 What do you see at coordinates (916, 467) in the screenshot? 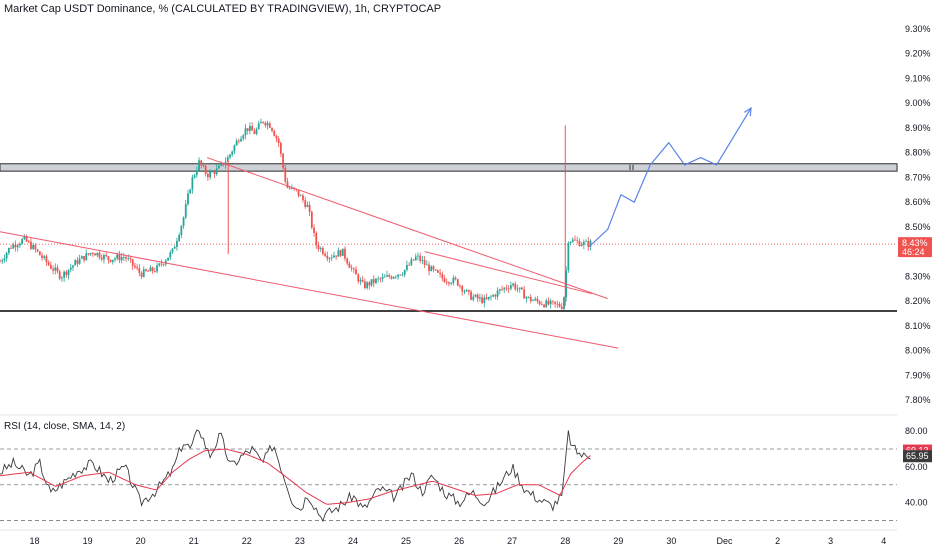
I see `rsi-axis-tick-label: 60.00` at bounding box center [916, 467].